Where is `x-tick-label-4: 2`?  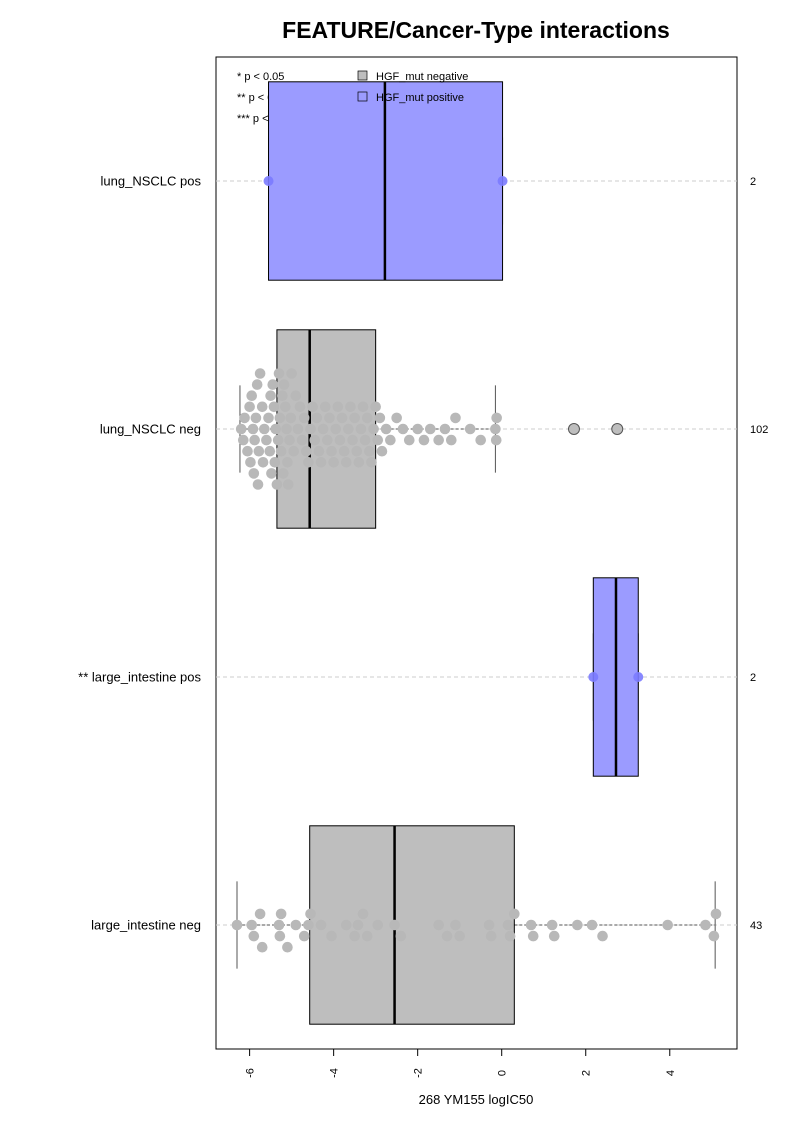 x-tick-label-4: 2 is located at coordinates (587, 1073).